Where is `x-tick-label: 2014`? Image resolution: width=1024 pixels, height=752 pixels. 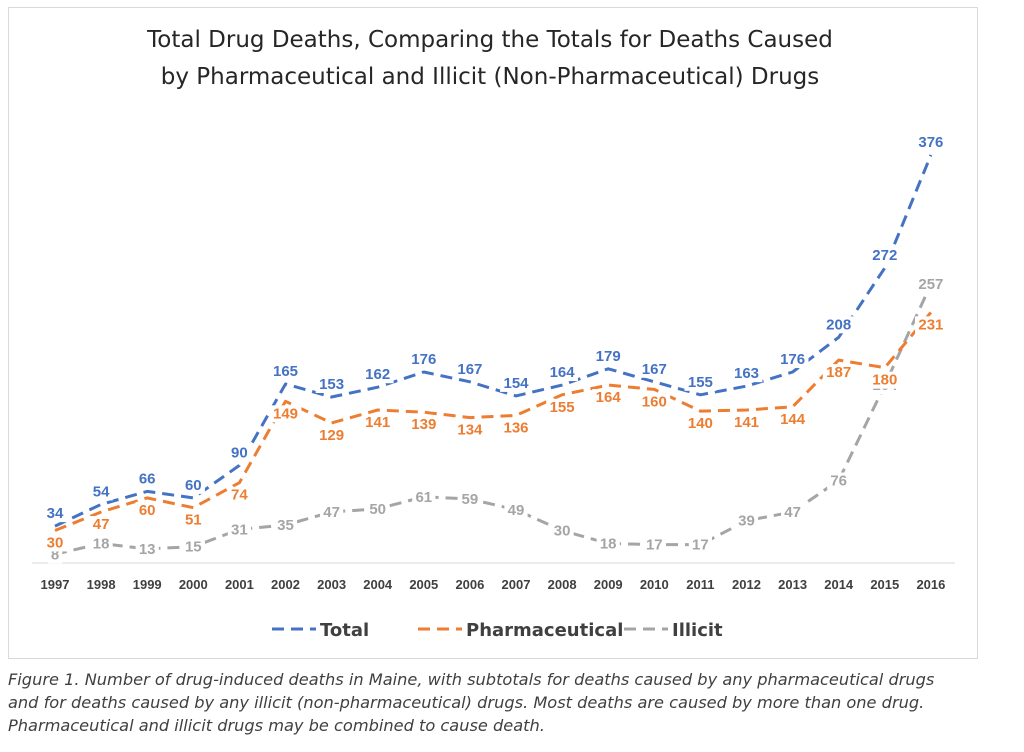 x-tick-label: 2014 is located at coordinates (839, 584).